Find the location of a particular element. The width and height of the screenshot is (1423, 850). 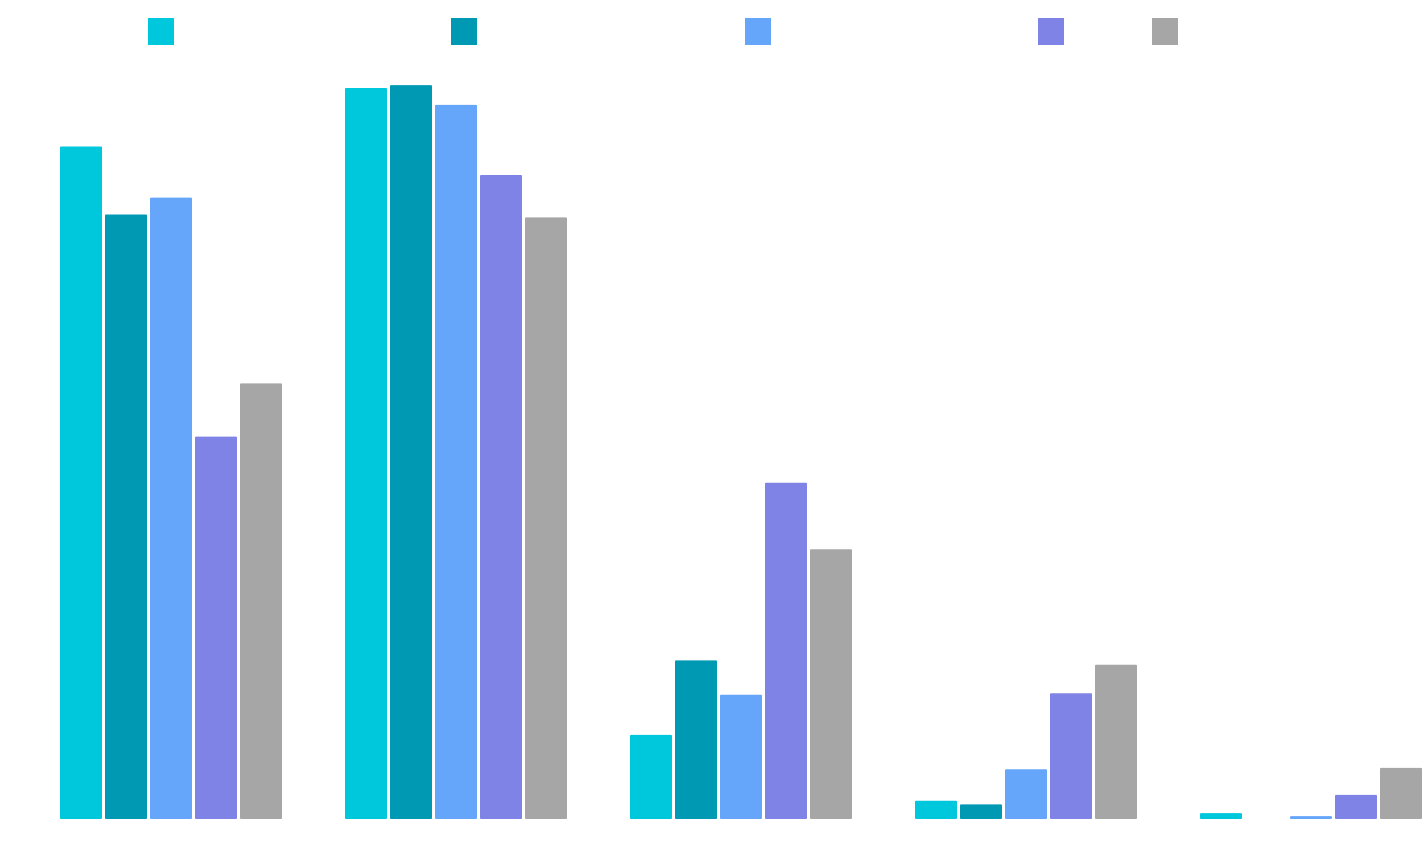

legend is located at coordinates (663, 31).